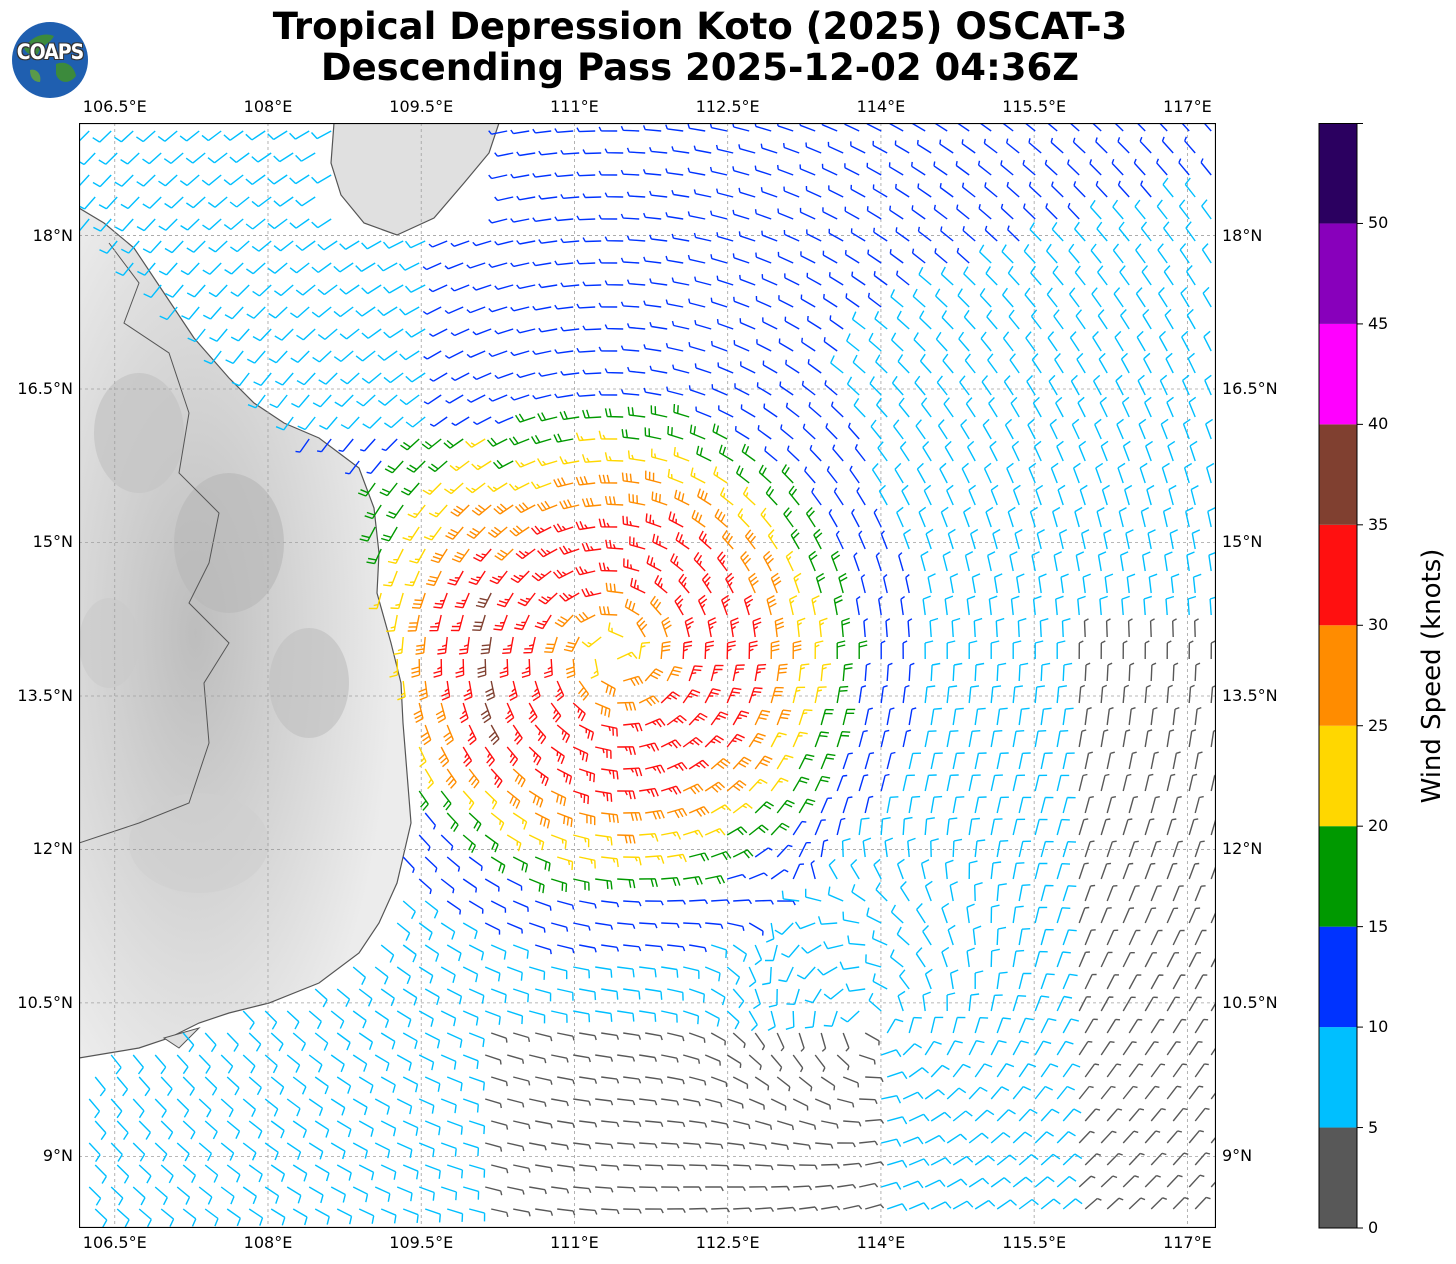 The image size is (1456, 1264). What do you see at coordinates (45, 389) in the screenshot?
I see `lat-tick-left: 16.5°N` at bounding box center [45, 389].